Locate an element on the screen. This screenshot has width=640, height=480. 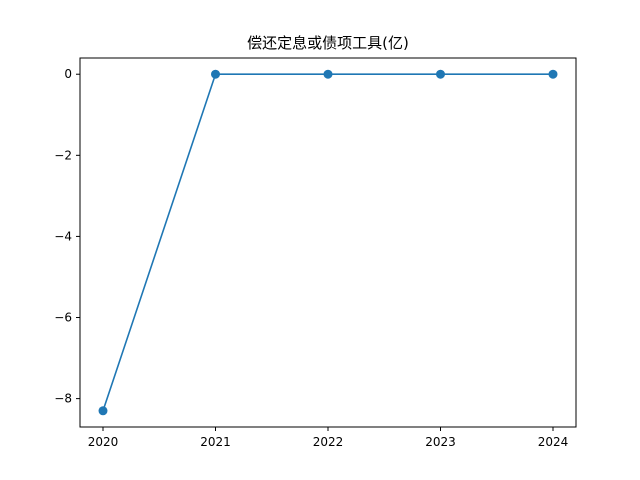
x-tick-label: 2023 is located at coordinates (440, 442).